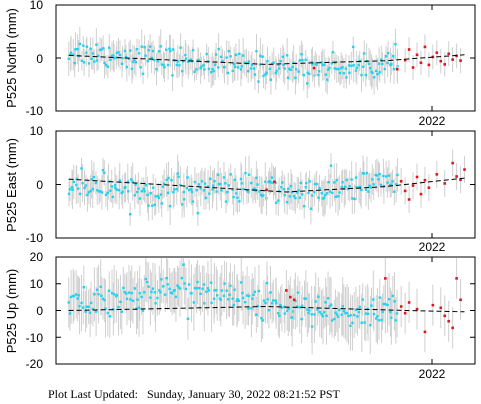 The width and height of the screenshot is (481, 404). Describe the element at coordinates (243, 394) in the screenshot. I see `footer-timestamp: Sunday, January 30, 2022 08:21:52 PST` at that location.